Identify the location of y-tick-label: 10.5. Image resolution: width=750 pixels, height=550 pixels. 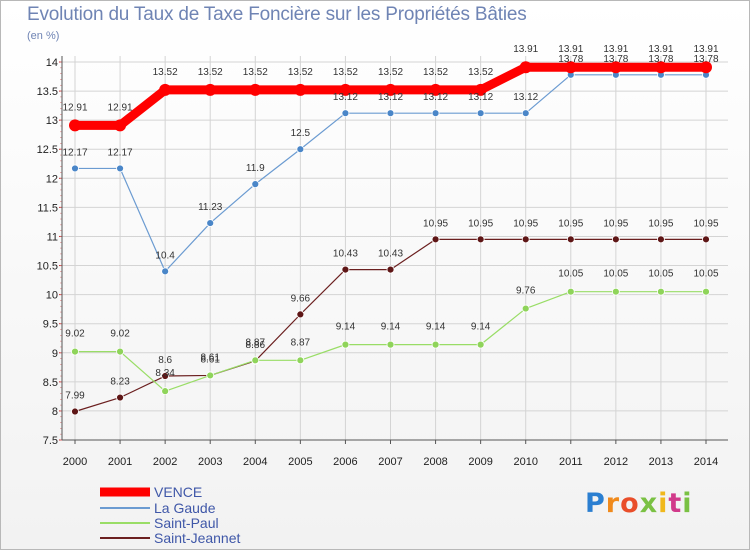
(47, 267).